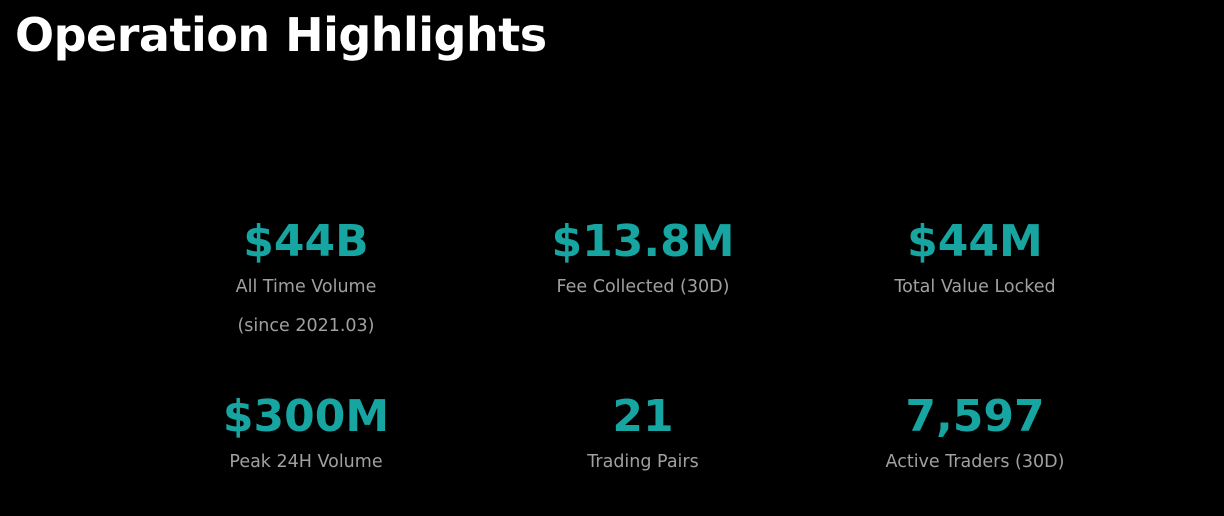  Describe the element at coordinates (306, 326) in the screenshot. I see `stat-note: (since 2021.03)` at that location.